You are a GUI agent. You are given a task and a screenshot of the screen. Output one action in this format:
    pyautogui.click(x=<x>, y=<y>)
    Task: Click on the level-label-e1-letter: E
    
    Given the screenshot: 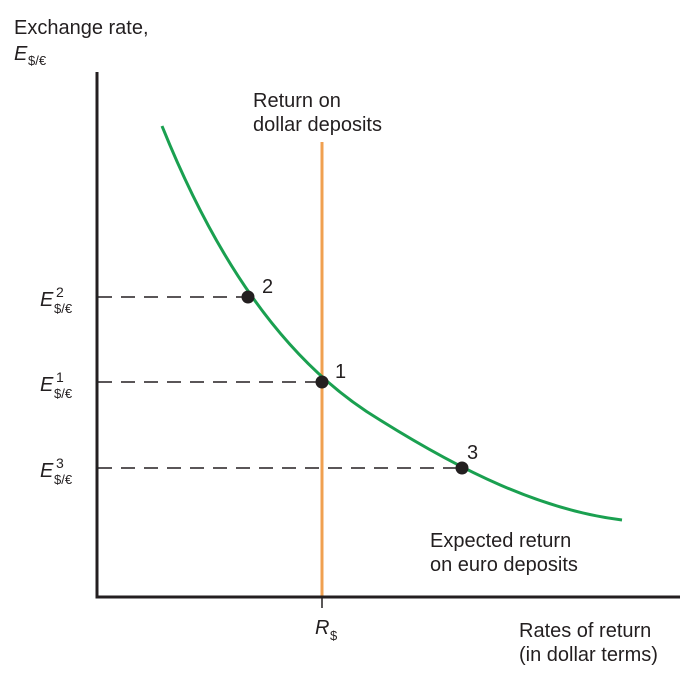 What is the action you would take?
    pyautogui.click(x=47, y=385)
    